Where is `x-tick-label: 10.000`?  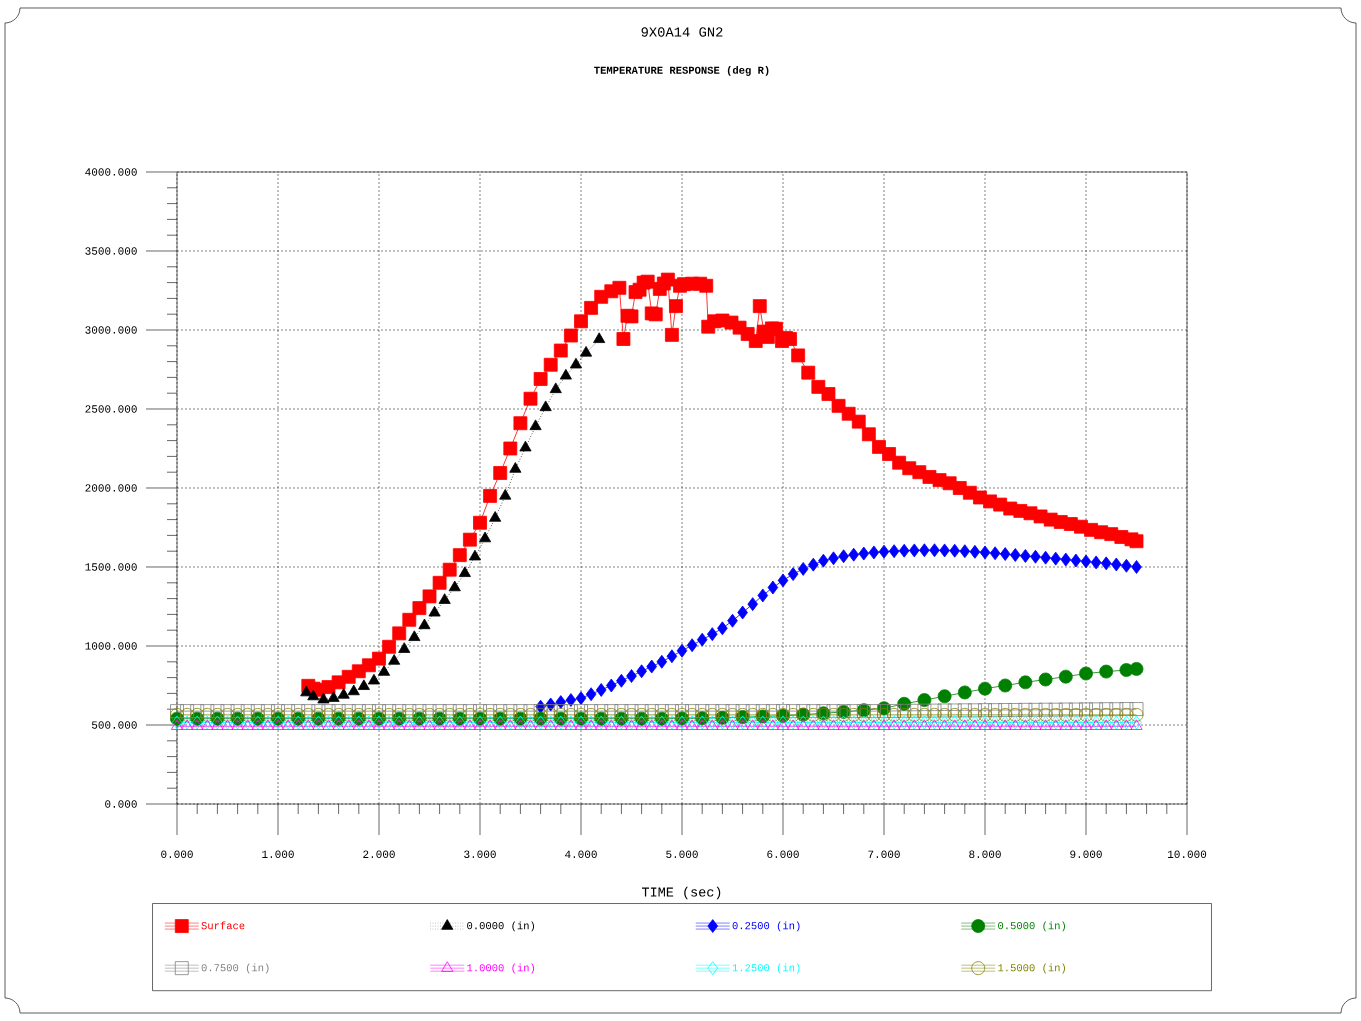
x-tick-label: 10.000 is located at coordinates (1187, 854).